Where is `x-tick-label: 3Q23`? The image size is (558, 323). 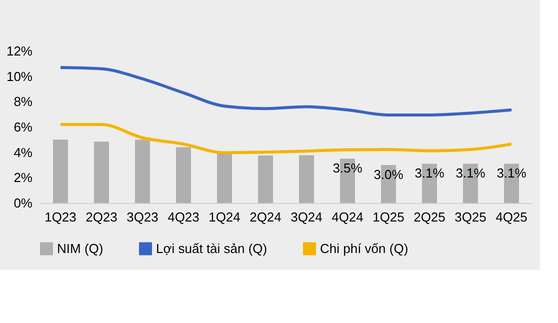
x-tick-label: 3Q23 is located at coordinates (142, 217).